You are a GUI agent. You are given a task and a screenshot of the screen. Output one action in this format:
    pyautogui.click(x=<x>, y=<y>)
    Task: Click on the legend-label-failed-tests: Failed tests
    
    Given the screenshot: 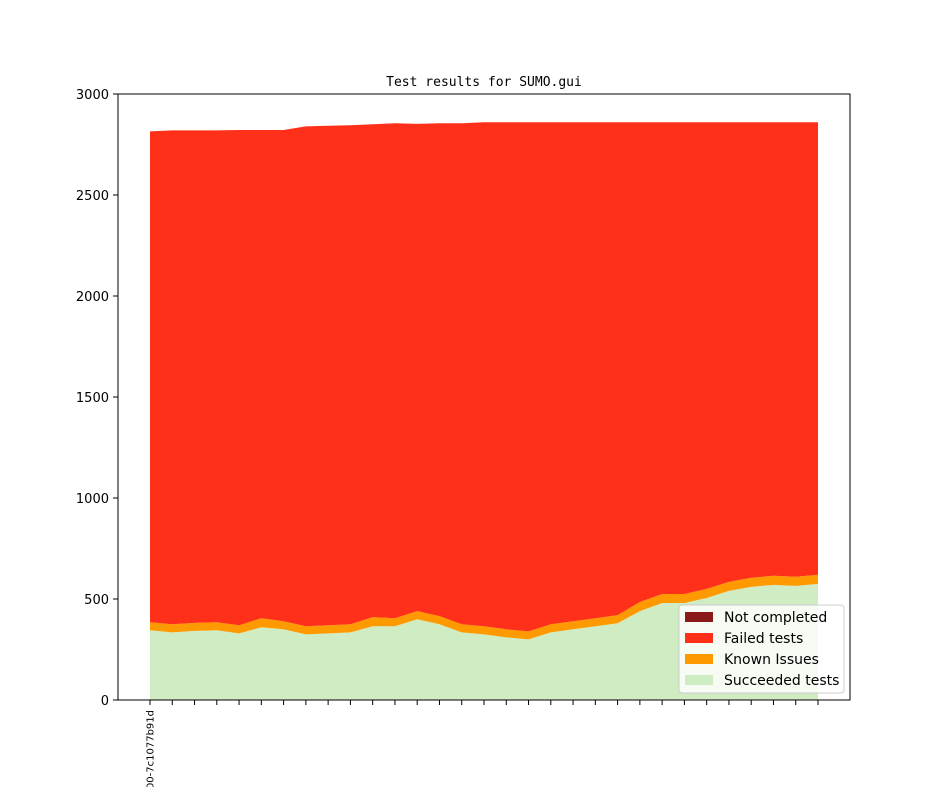 What is the action you would take?
    pyautogui.click(x=763, y=639)
    